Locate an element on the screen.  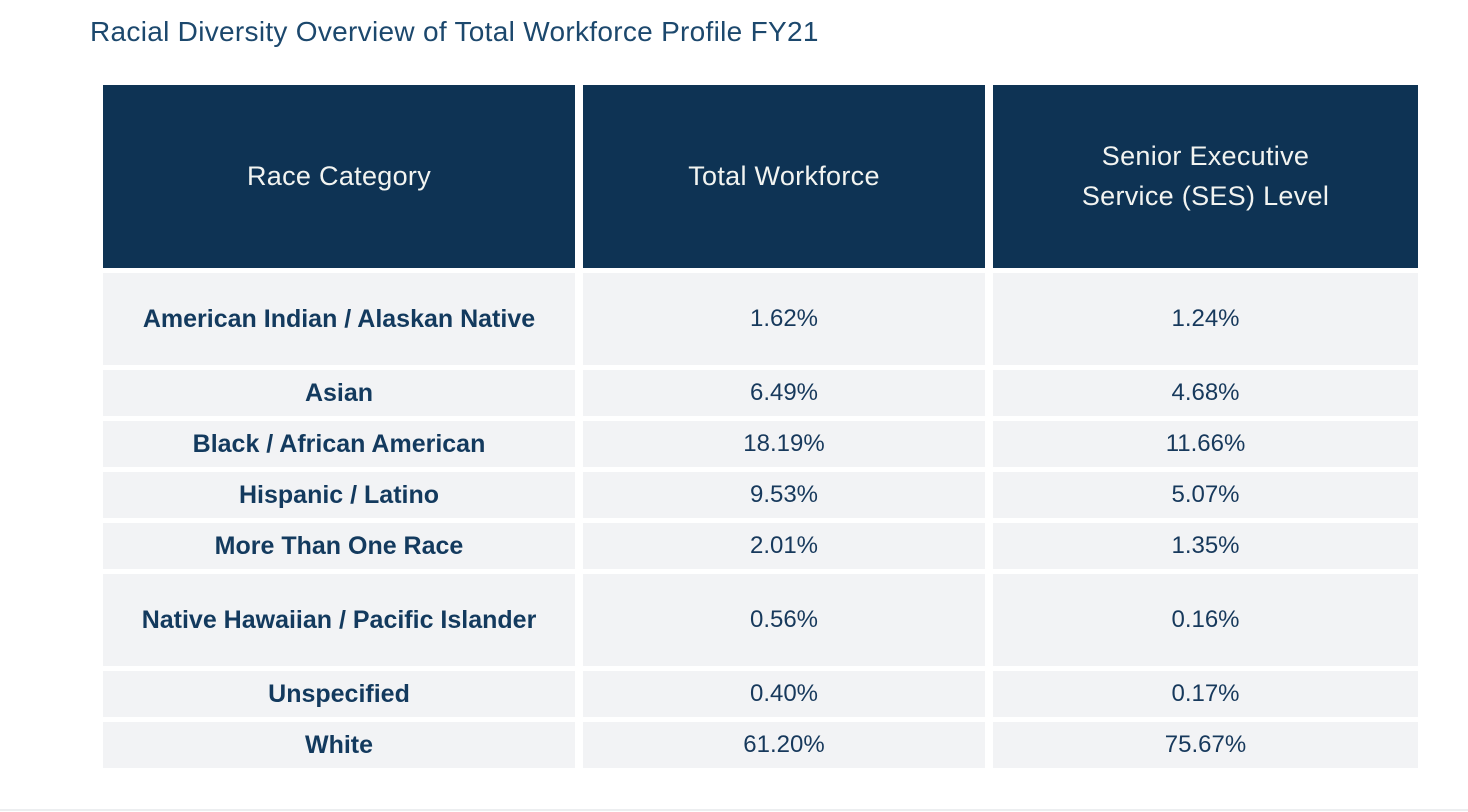
ses-level-cell: 0.17% is located at coordinates (1205, 694).